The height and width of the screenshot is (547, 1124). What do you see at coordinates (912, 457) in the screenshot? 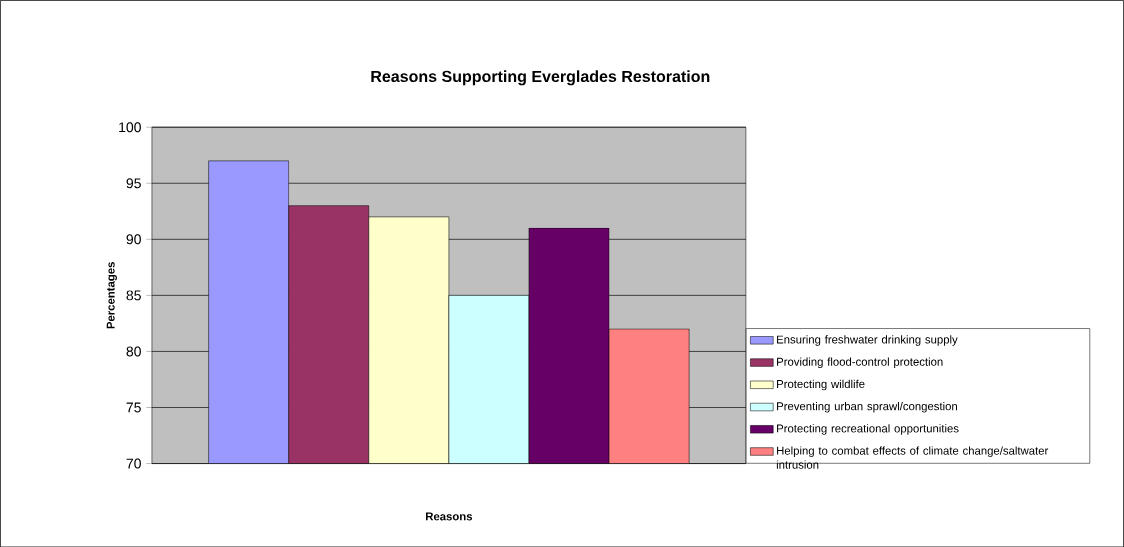
I see `legend-label: Helping to combat effects of climate change/saltwater intrusion` at bounding box center [912, 457].